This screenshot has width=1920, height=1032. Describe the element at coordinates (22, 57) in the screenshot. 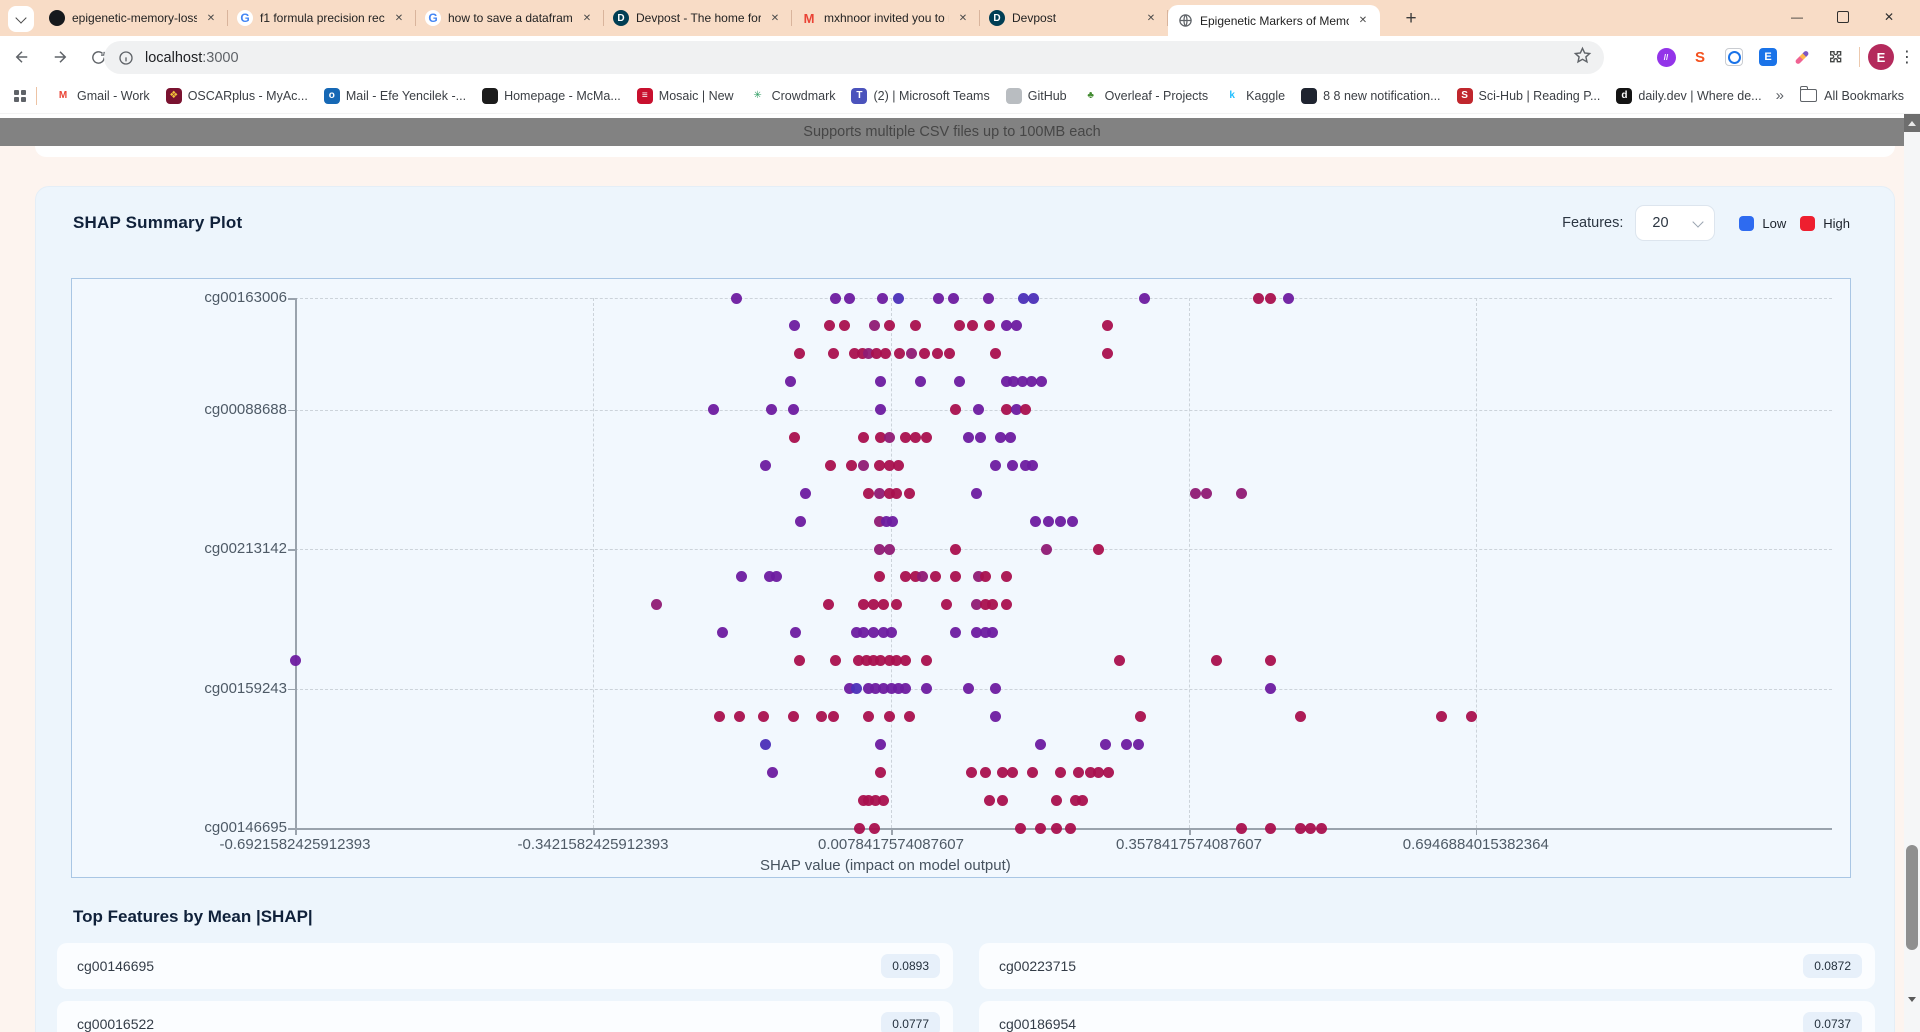

I see `back-button` at that location.